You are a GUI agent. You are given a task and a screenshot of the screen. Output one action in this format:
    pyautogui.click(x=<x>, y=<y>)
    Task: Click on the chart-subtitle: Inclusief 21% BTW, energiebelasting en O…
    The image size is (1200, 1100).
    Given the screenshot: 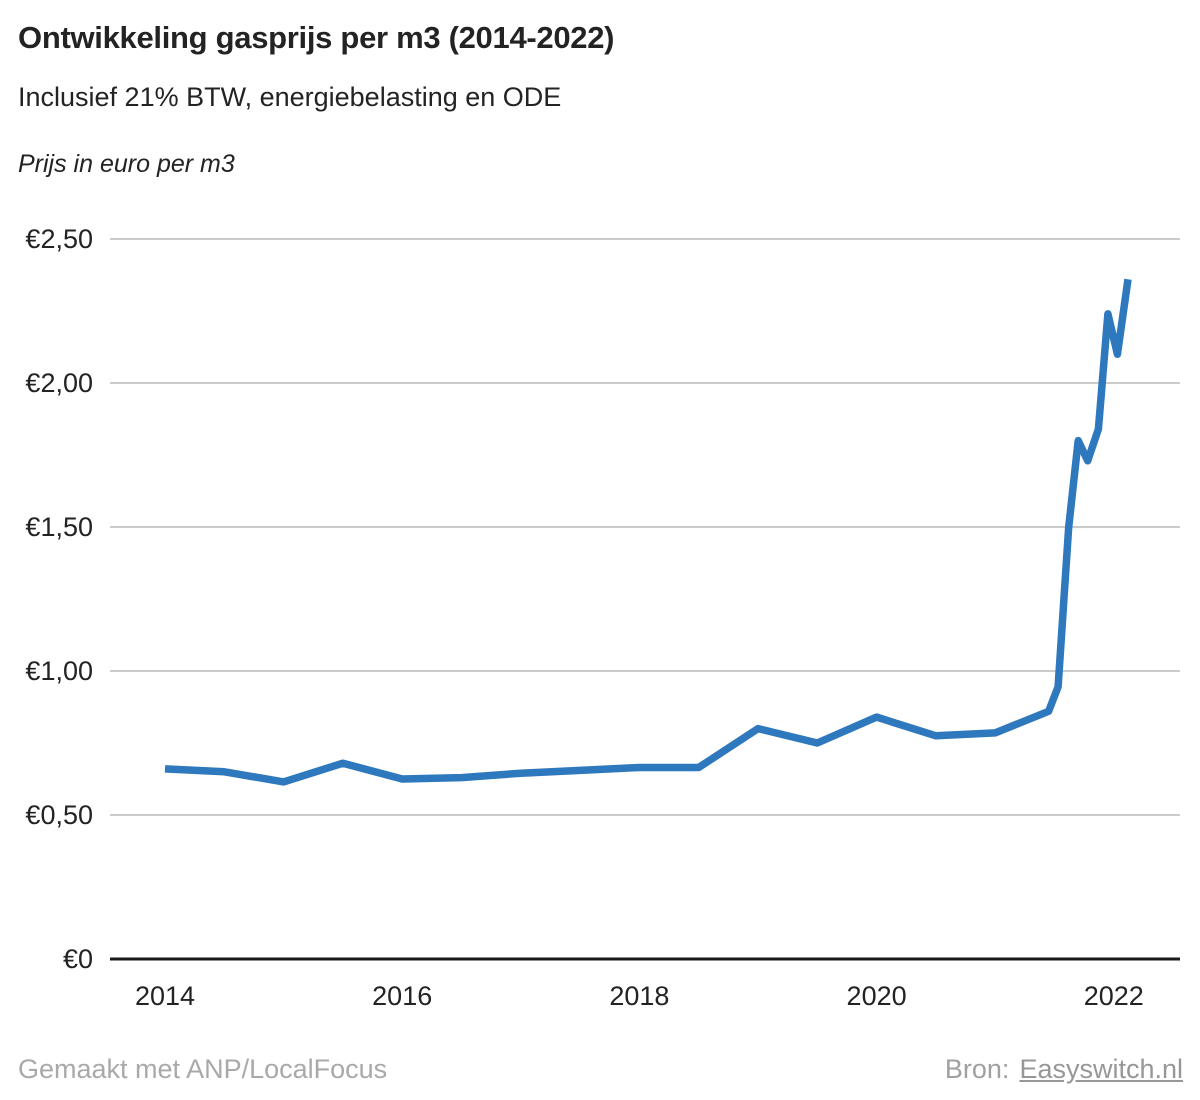 What is the action you would take?
    pyautogui.click(x=290, y=97)
    